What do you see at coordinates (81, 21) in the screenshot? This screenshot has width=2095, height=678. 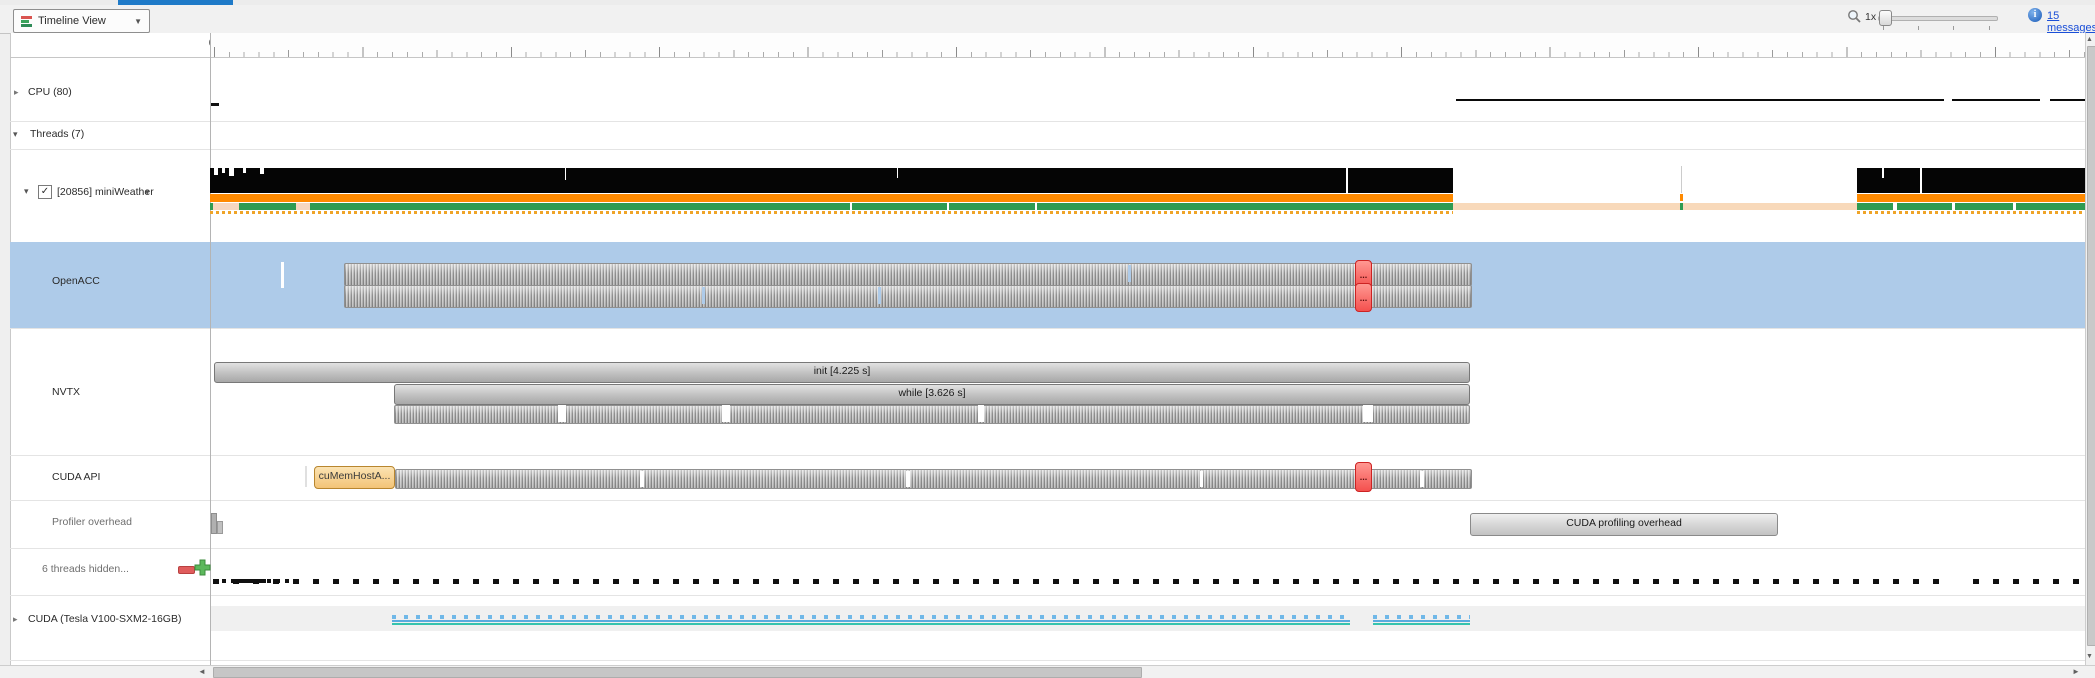 I see `view-selector-dropdown: Timeline View ▼` at bounding box center [81, 21].